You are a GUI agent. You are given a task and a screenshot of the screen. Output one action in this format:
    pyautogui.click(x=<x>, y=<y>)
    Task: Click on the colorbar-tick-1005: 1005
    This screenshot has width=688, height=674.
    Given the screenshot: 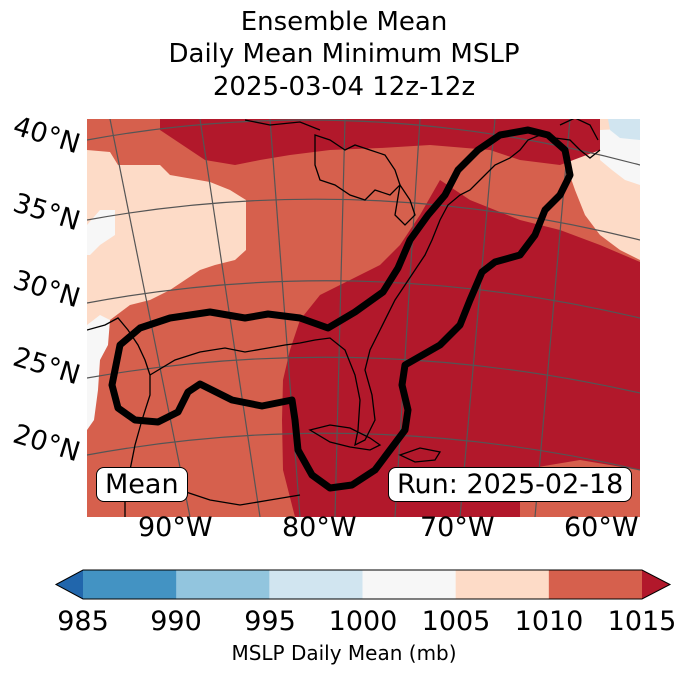 What is the action you would take?
    pyautogui.click(x=456, y=621)
    